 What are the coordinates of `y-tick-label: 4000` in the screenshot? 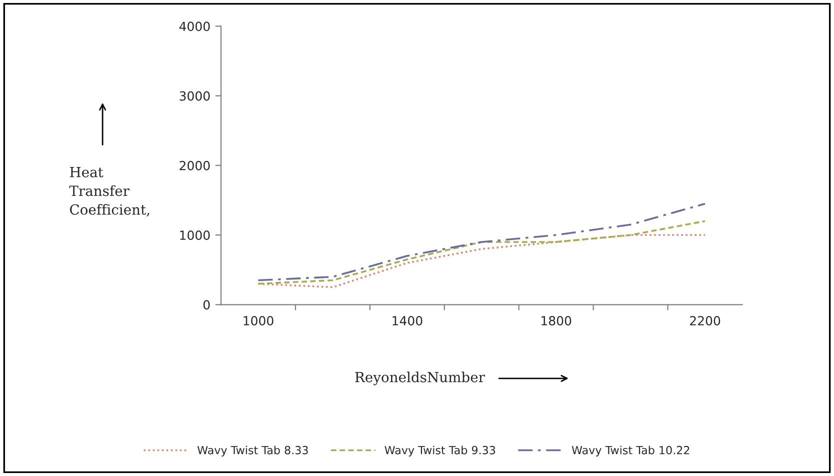 It's located at (194, 27).